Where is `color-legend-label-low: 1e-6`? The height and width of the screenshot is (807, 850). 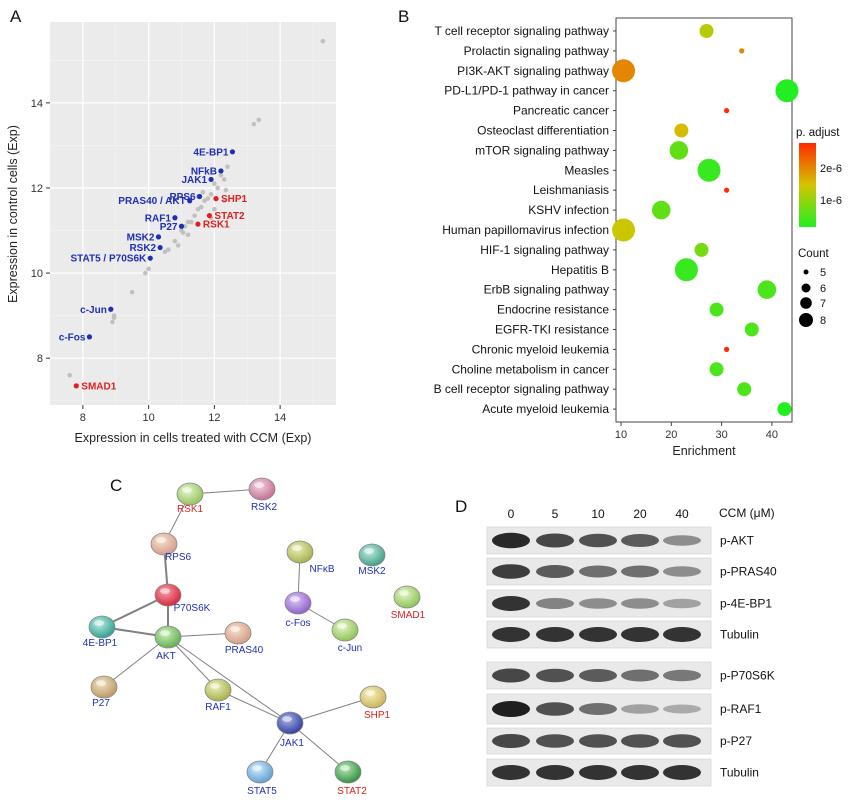 color-legend-label-low: 1e-6 is located at coordinates (831, 201).